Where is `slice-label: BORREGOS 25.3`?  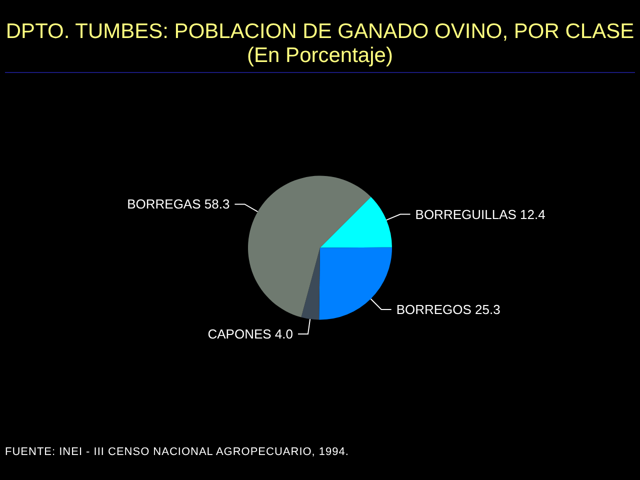 slice-label: BORREGOS 25.3 is located at coordinates (448, 310).